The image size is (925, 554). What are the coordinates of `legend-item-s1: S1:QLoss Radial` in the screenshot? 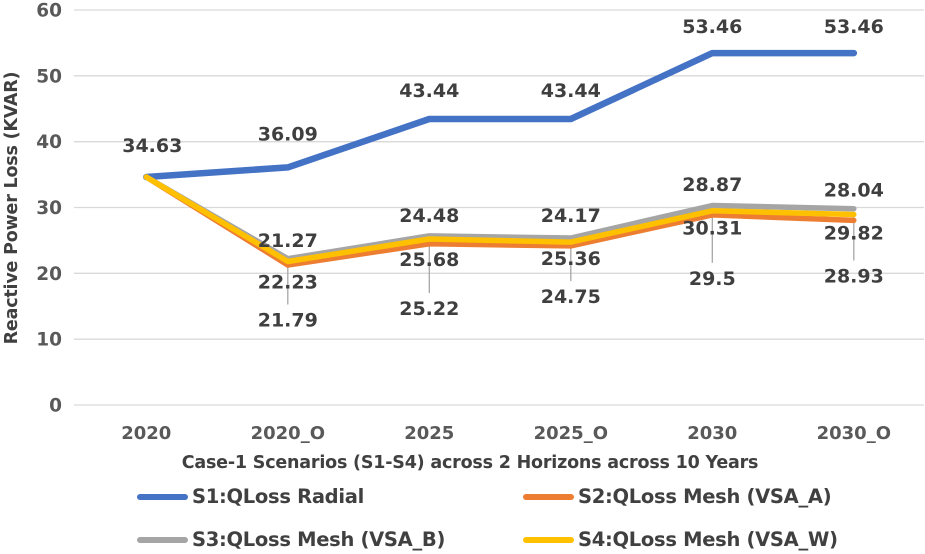 It's located at (330, 496).